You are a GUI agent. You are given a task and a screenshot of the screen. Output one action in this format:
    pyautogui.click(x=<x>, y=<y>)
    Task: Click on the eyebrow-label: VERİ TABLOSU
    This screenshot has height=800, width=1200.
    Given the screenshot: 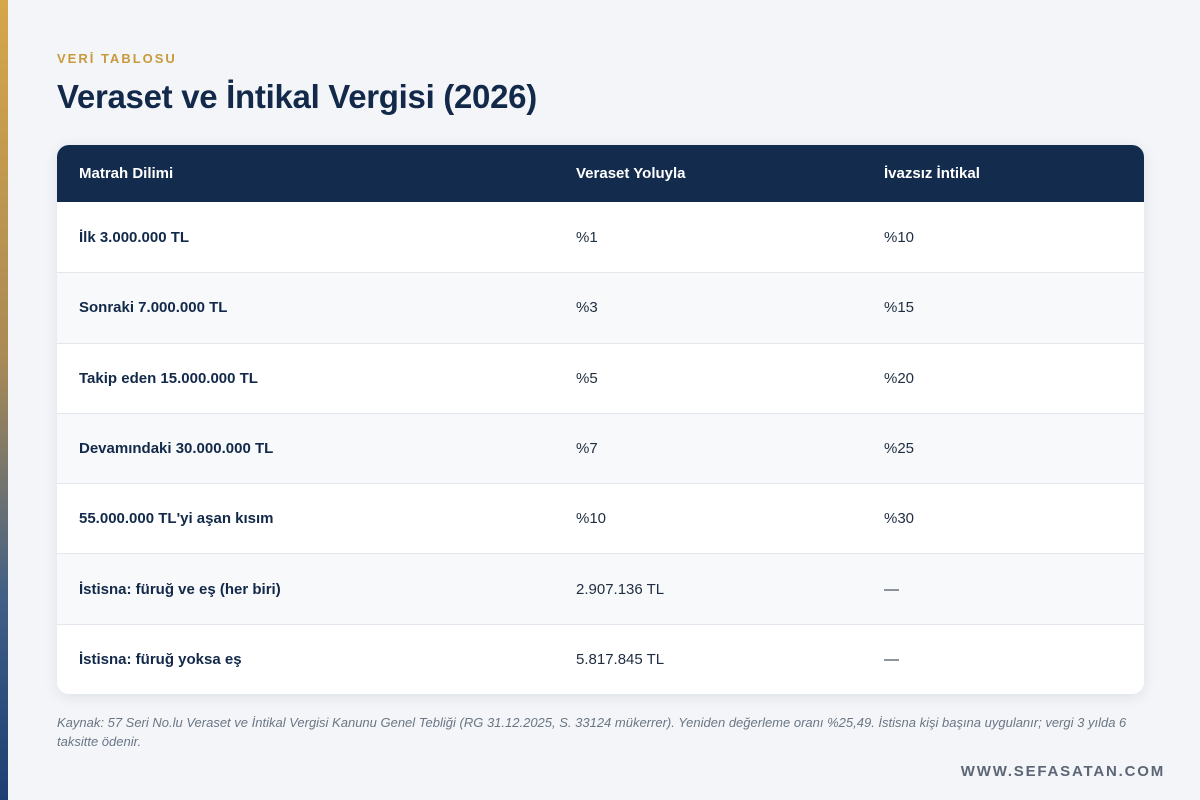 What is the action you would take?
    pyautogui.click(x=117, y=58)
    